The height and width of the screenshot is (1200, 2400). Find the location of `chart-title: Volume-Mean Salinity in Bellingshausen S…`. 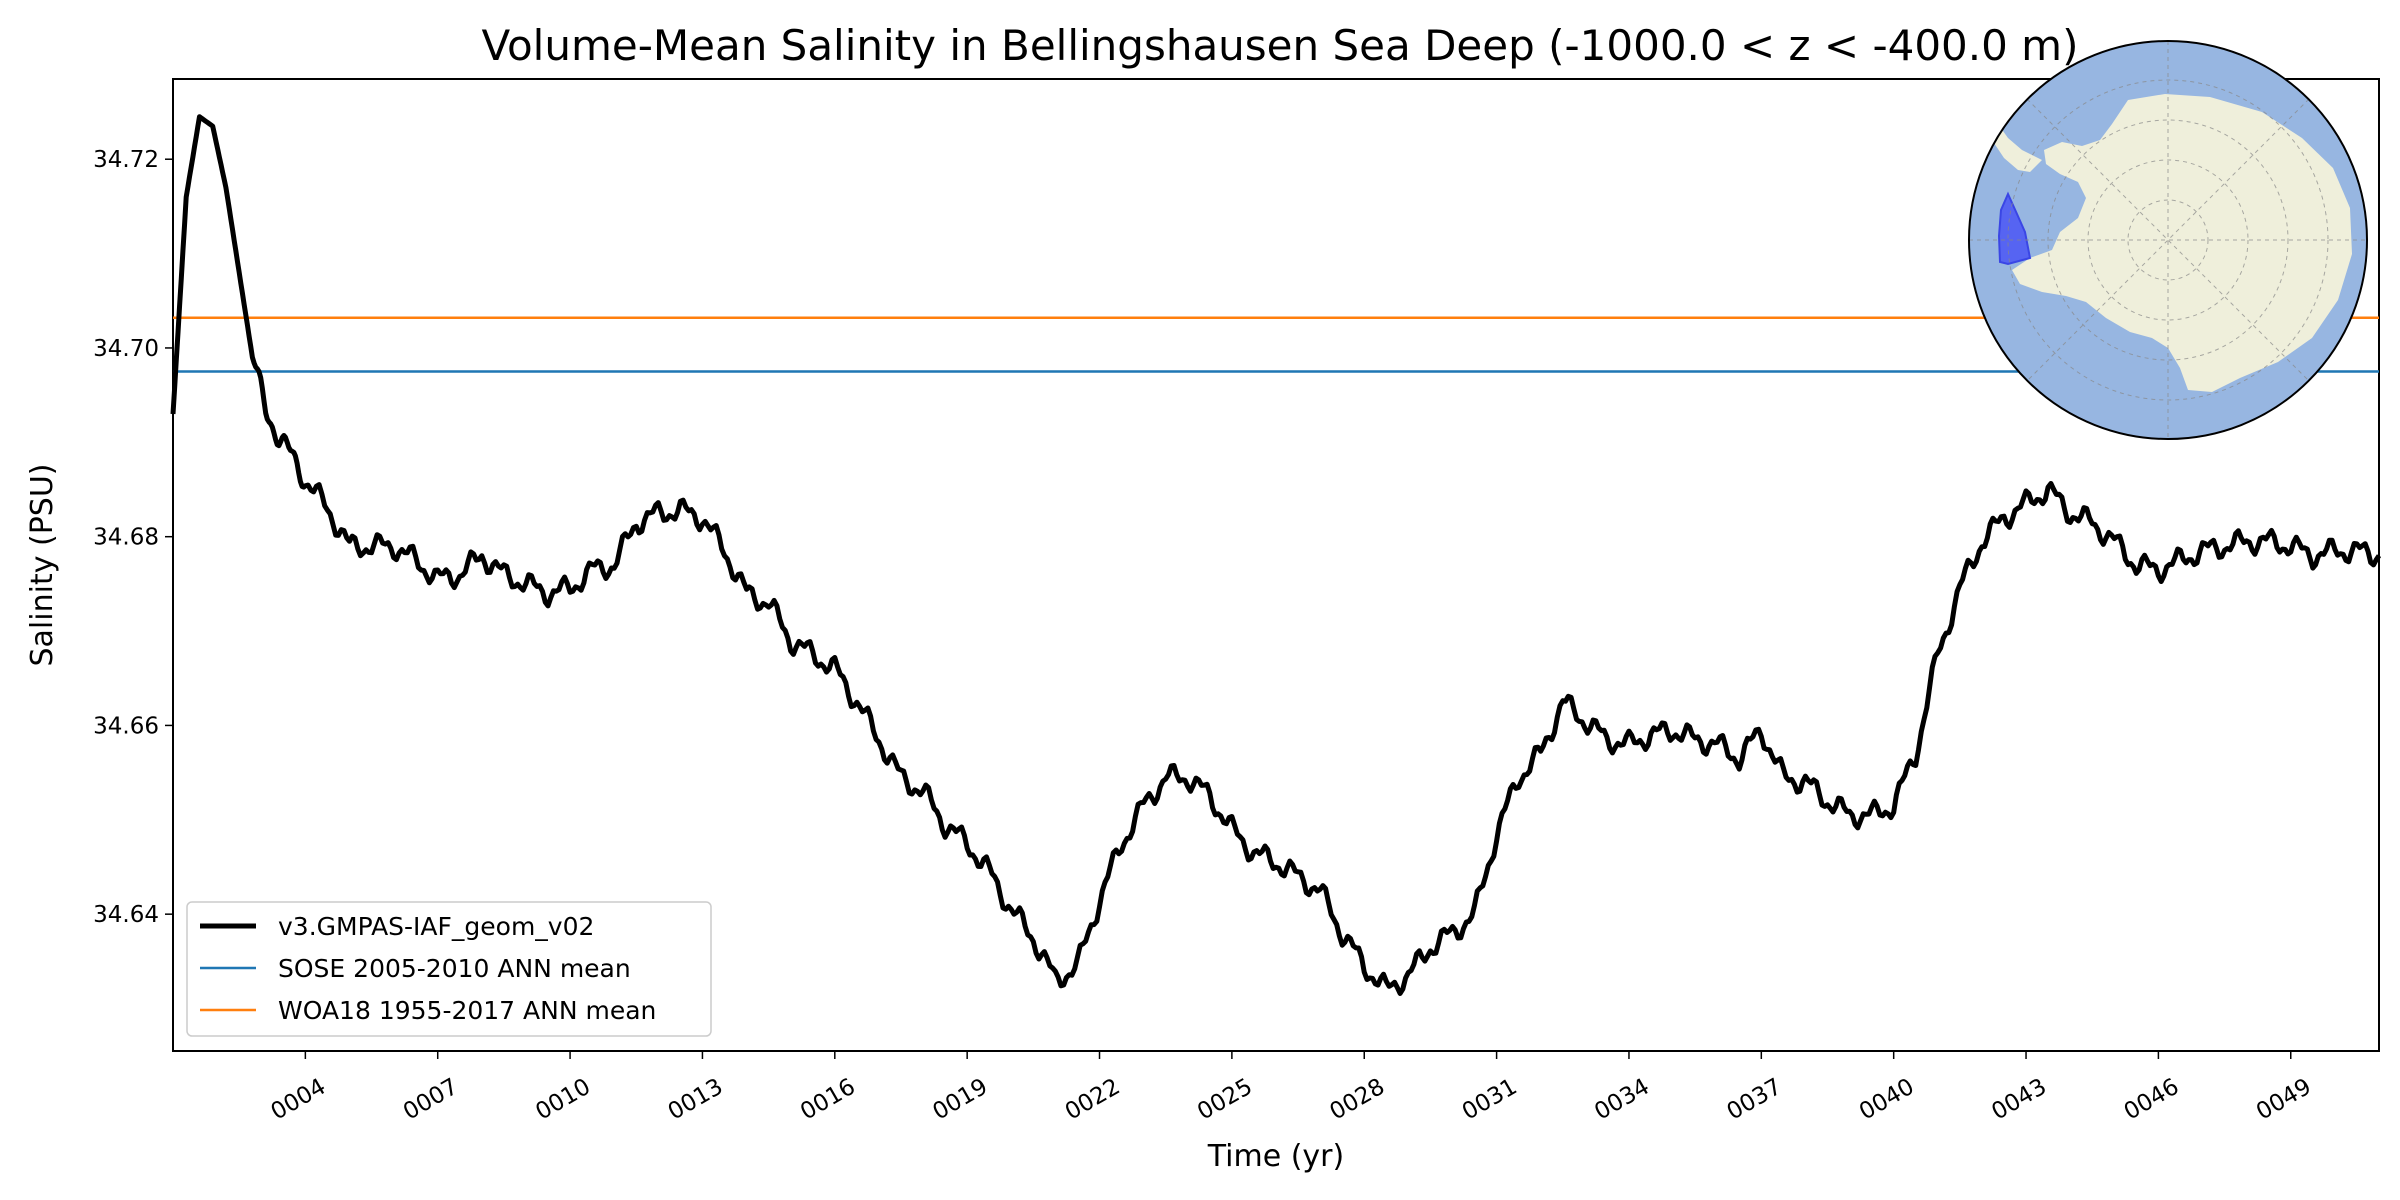

chart-title: Volume-Mean Salinity in Bellingshausen S… is located at coordinates (1280, 45).